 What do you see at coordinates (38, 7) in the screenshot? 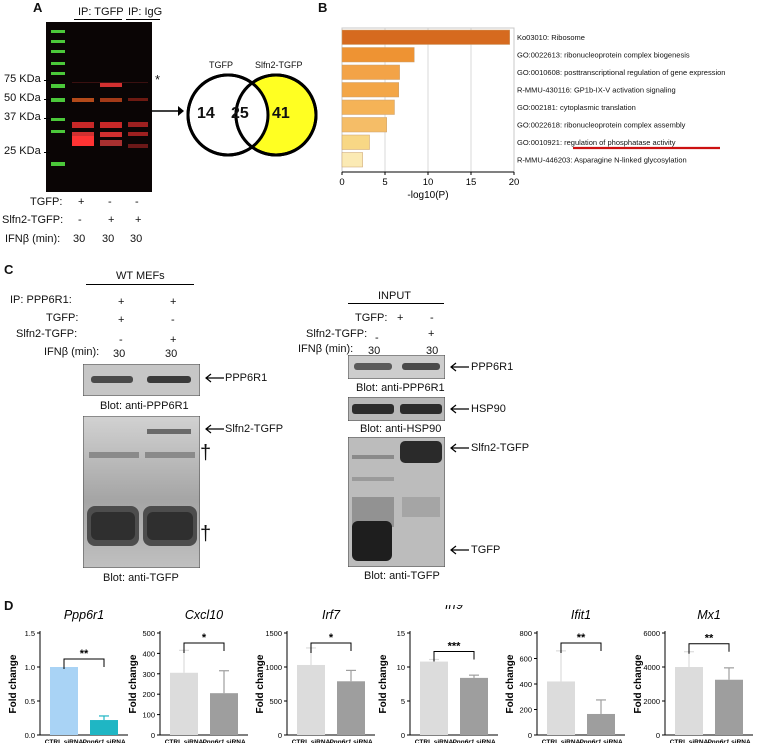
I see `panel-a-letter: A` at bounding box center [38, 7].